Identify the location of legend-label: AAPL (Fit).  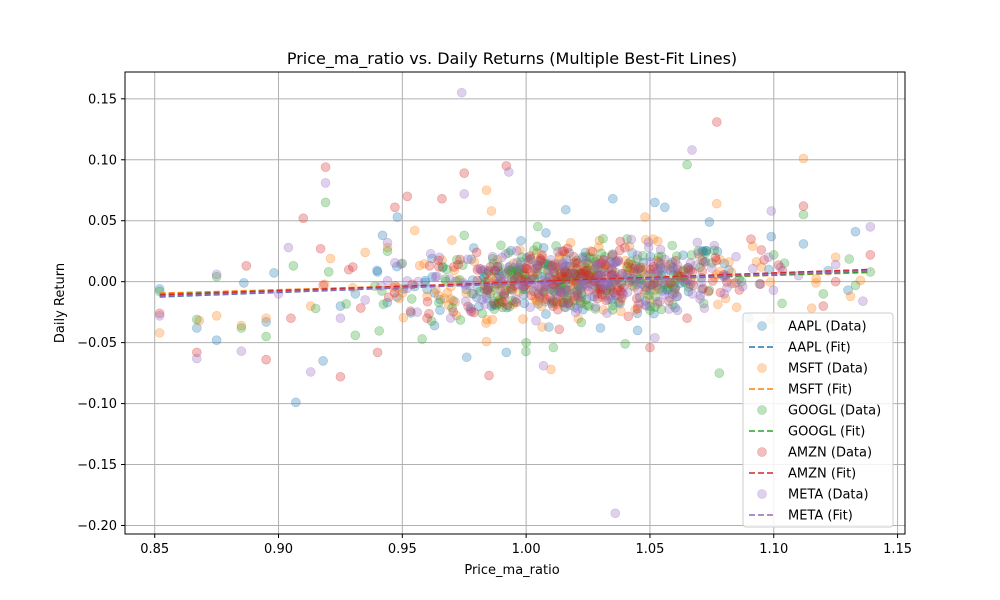
(819, 348).